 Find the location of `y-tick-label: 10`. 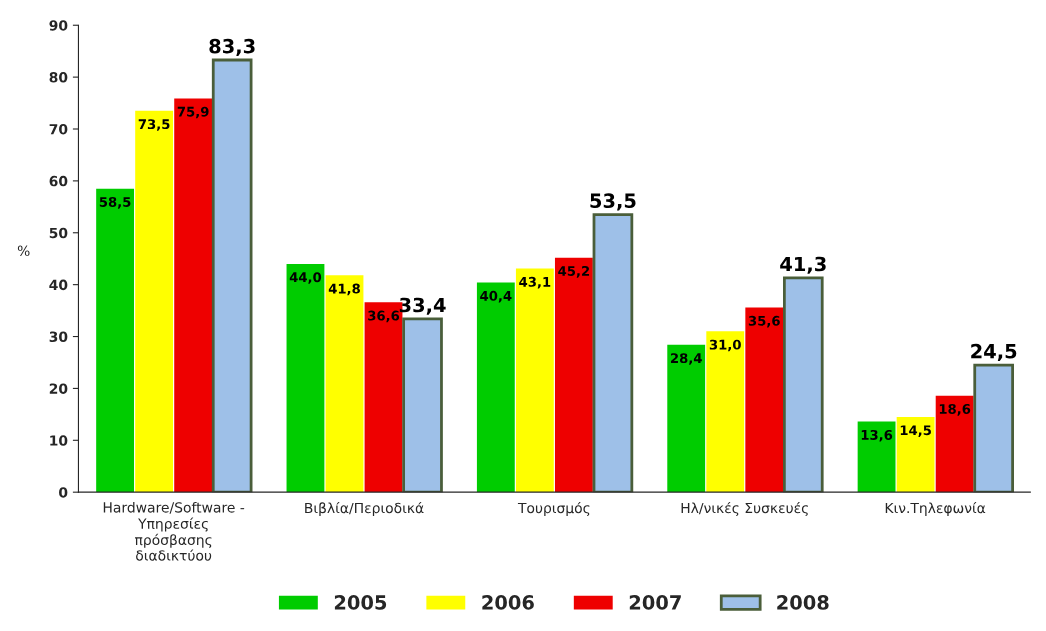

y-tick-label: 10 is located at coordinates (59, 440).